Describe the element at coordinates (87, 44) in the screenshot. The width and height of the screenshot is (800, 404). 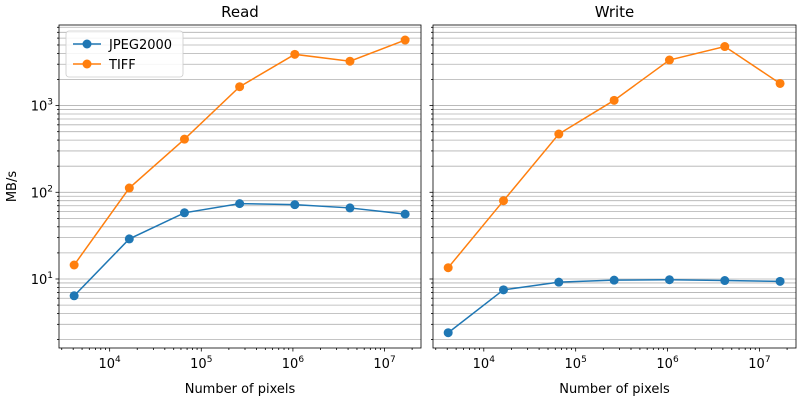
I see `legend-marker-jpeg2000` at that location.